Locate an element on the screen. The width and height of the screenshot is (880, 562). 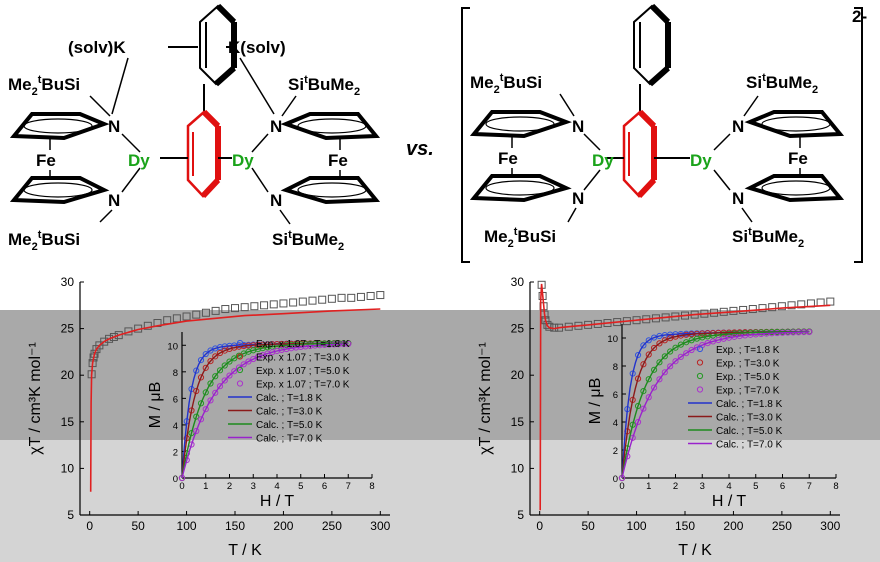
x-tick-label: 100 is located at coordinates (187, 526).